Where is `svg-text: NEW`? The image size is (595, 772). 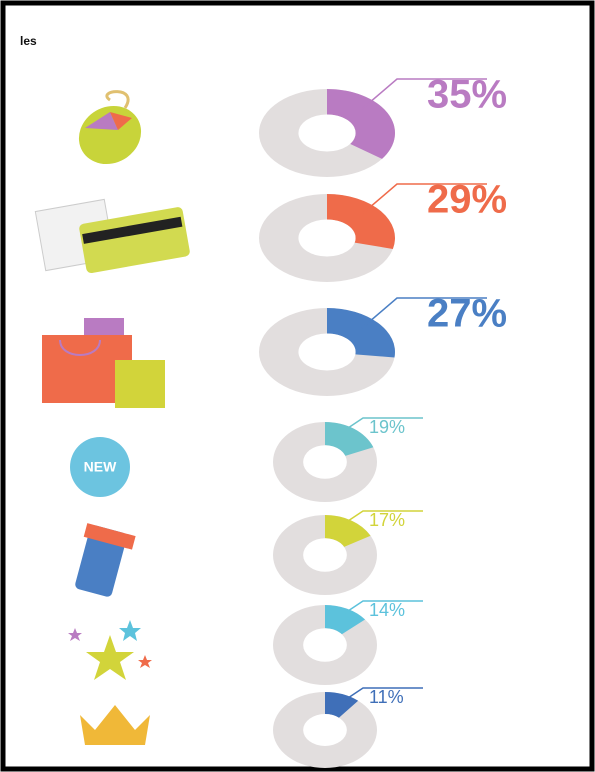
svg-text: NEW is located at coordinates (100, 467).